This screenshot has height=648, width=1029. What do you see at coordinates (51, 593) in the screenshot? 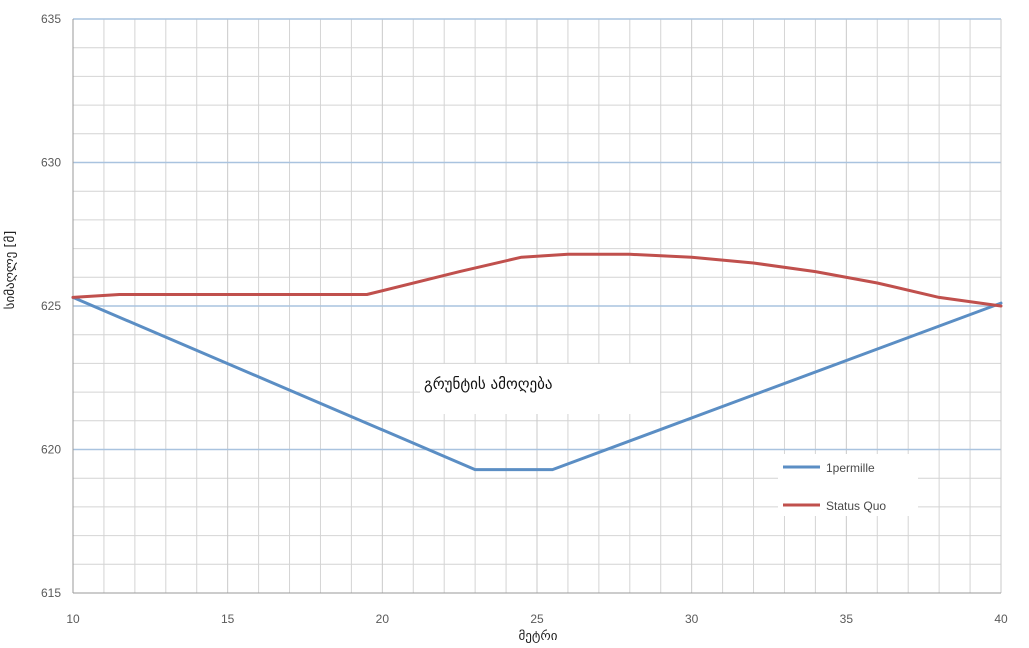
I see `y-tick-label: 615` at bounding box center [51, 593].